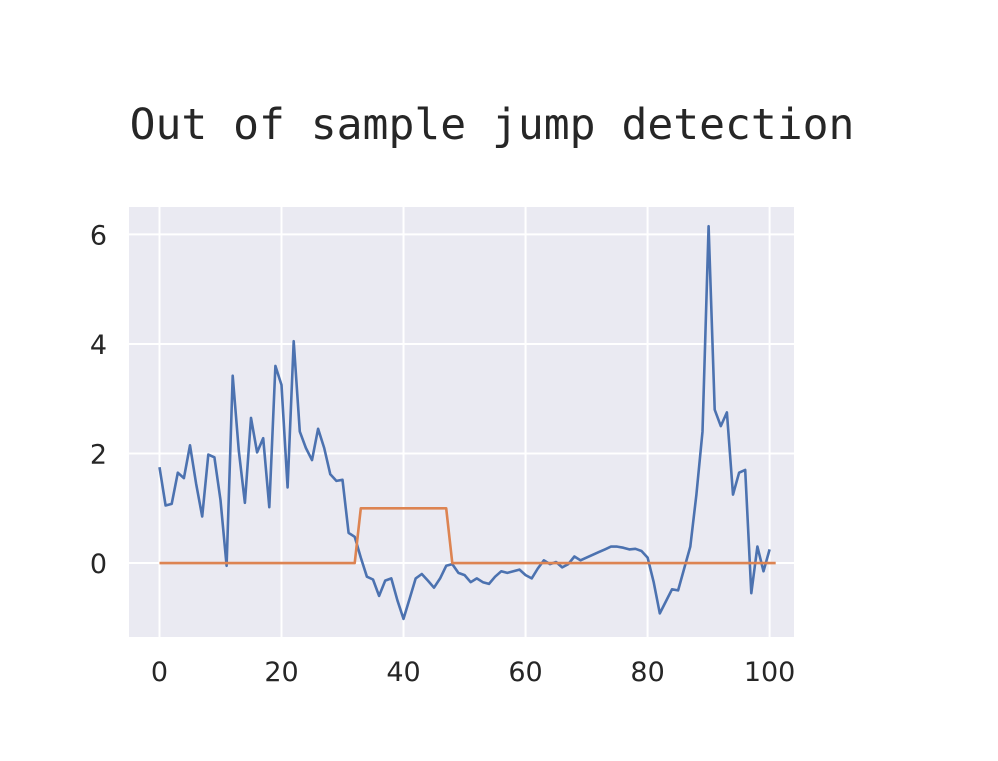  Describe the element at coordinates (281, 672) in the screenshot. I see `x-tick-label: 20` at that location.